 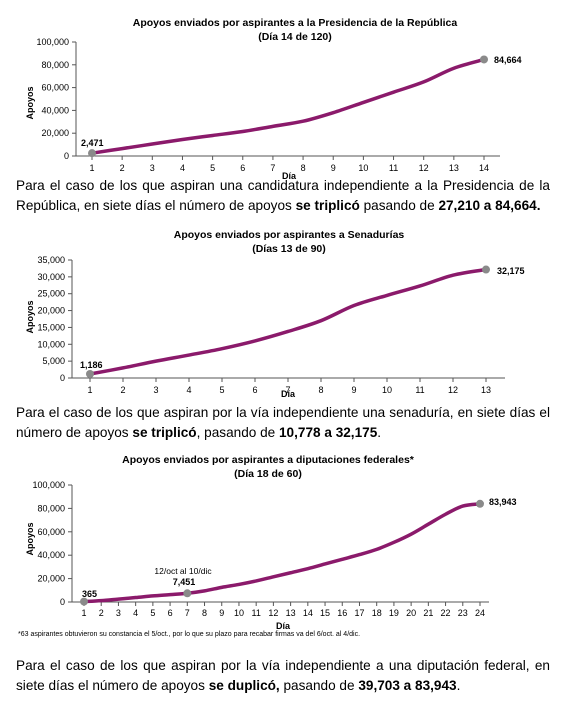 What do you see at coordinates (51, 344) in the screenshot?
I see `y-tick-label: 10,000` at bounding box center [51, 344].